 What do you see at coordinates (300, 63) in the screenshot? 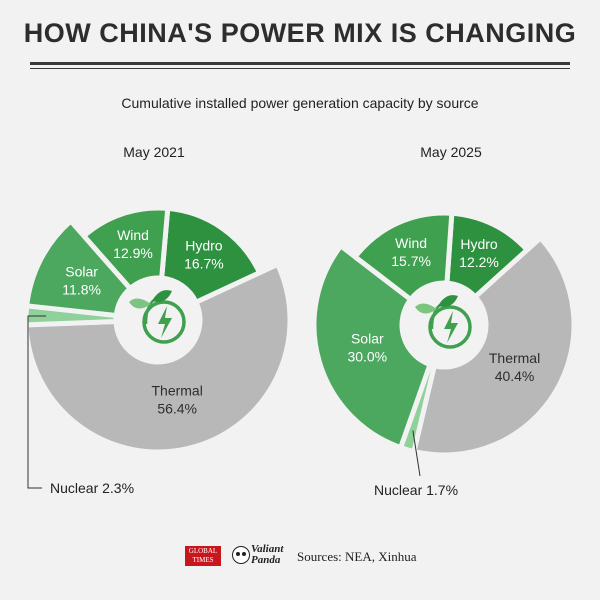
I see `title-rule` at bounding box center [300, 63].